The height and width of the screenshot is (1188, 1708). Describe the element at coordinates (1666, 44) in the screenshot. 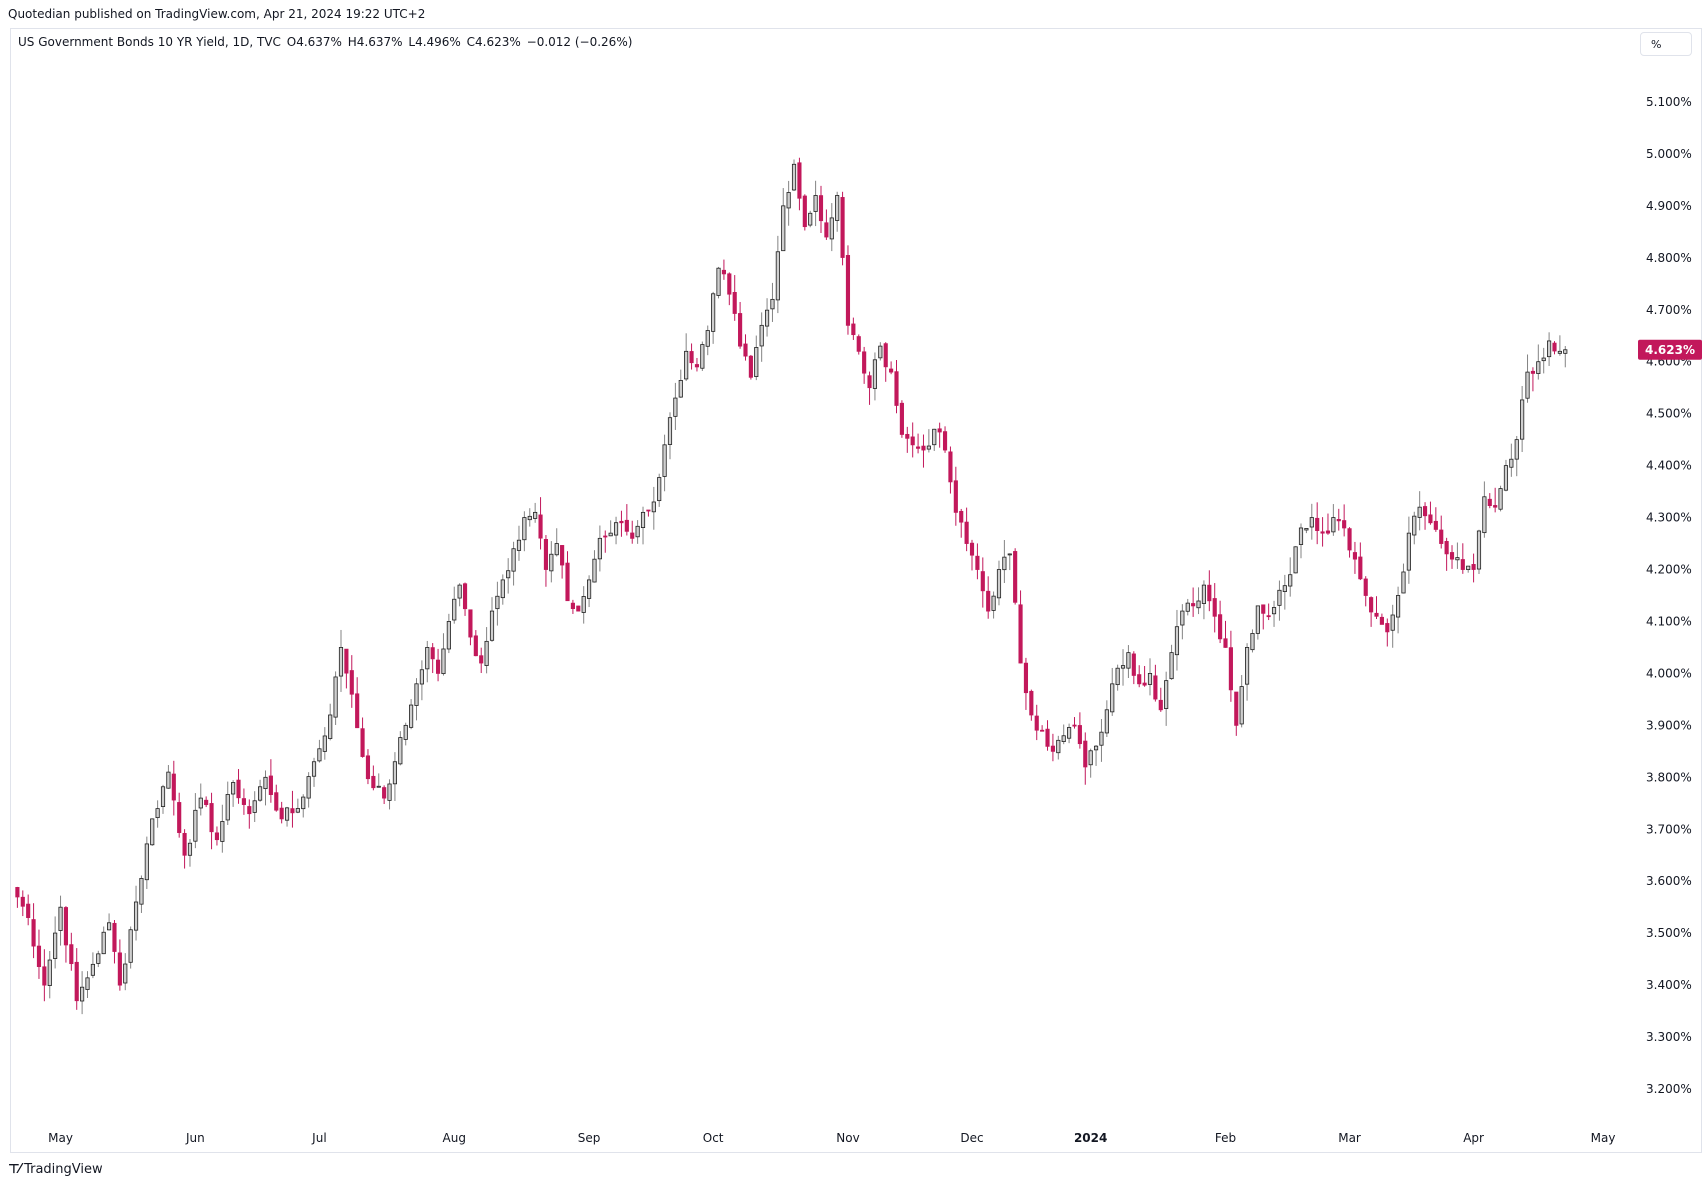

I see `unit-button: %` at that location.